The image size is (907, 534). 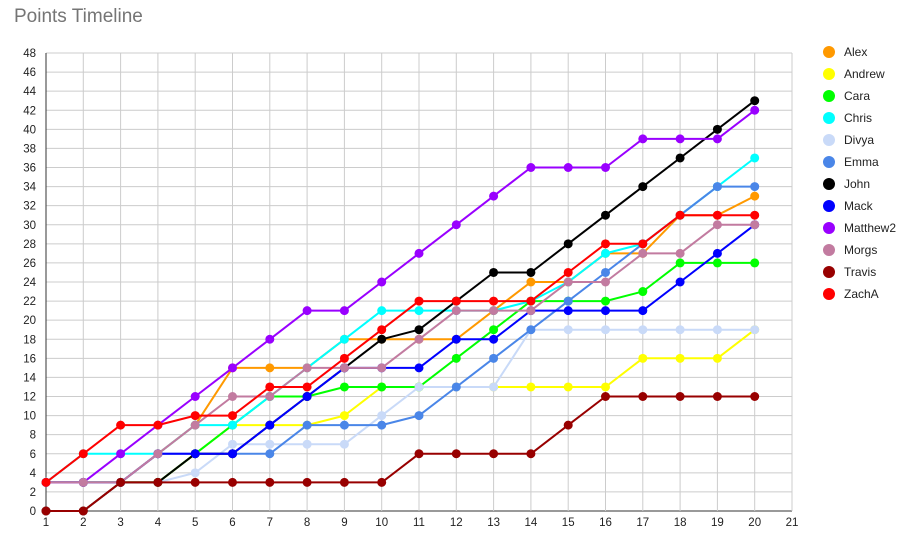 I want to click on x-tick-label: 9, so click(x=344, y=523).